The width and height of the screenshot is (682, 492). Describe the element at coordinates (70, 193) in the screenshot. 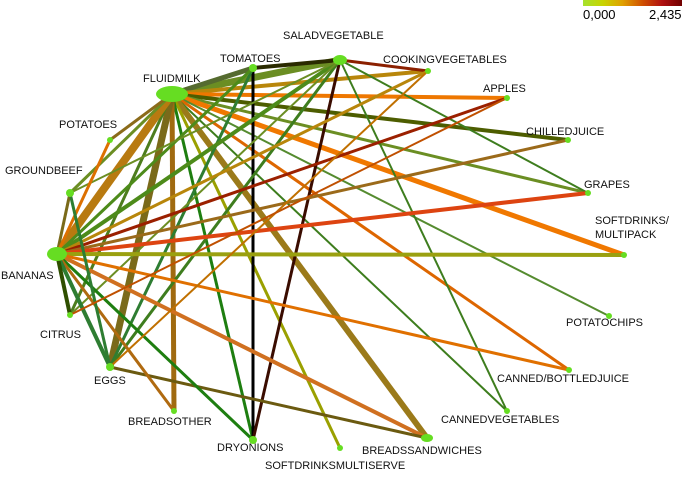

I see `node-groundbeef` at that location.